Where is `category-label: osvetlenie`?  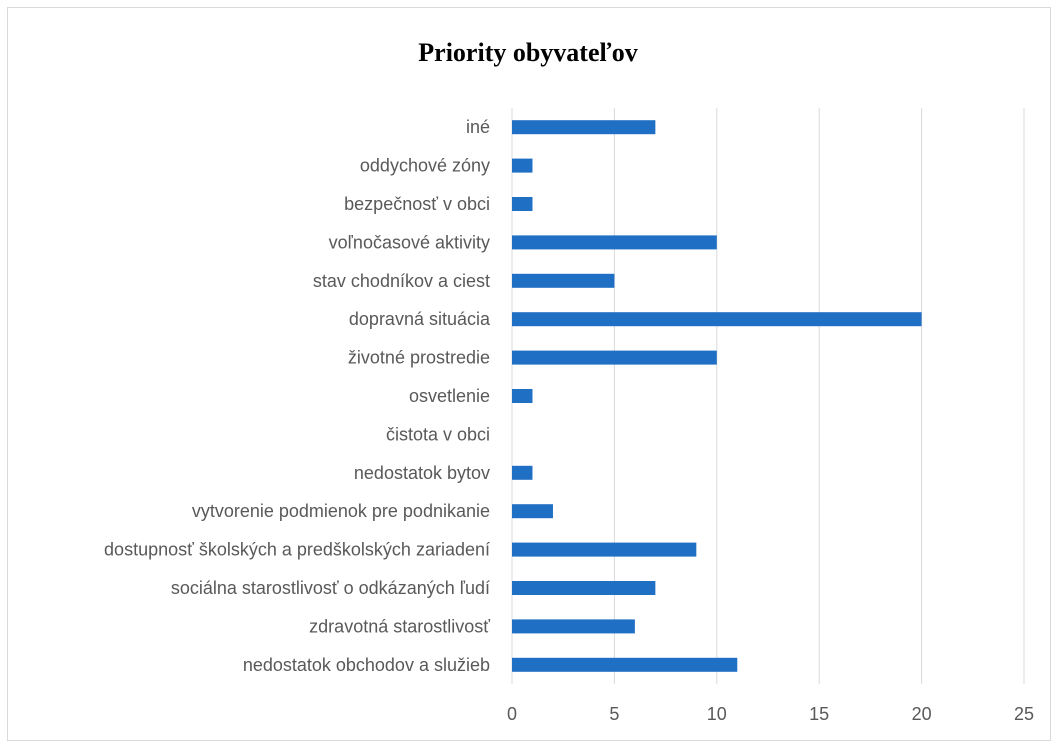
category-label: osvetlenie is located at coordinates (449, 396).